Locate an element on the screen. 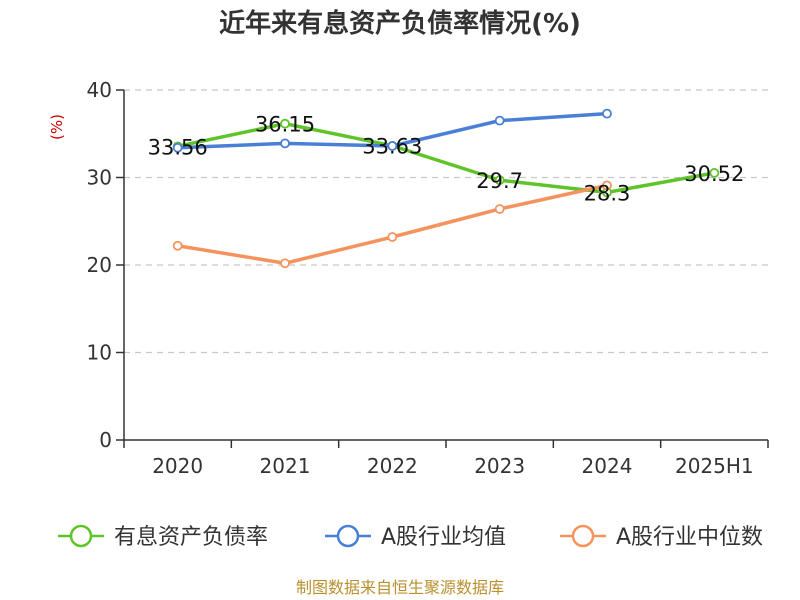 The width and height of the screenshot is (800, 600). y-tick-label: 20 is located at coordinates (99, 265).